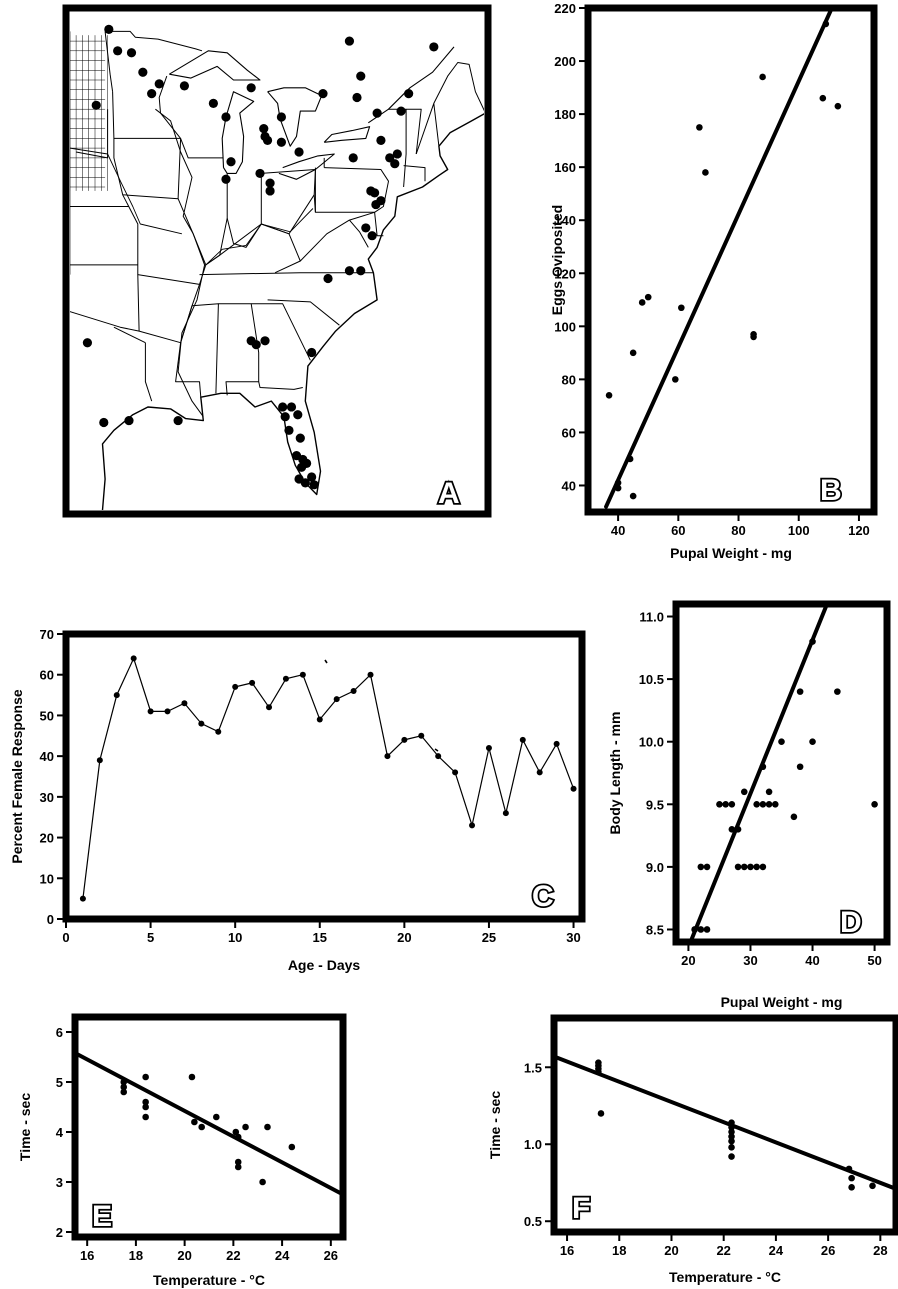 This screenshot has width=898, height=1289. Describe the element at coordinates (324, 965) in the screenshot. I see `x-axis-title: Age - Days` at that location.